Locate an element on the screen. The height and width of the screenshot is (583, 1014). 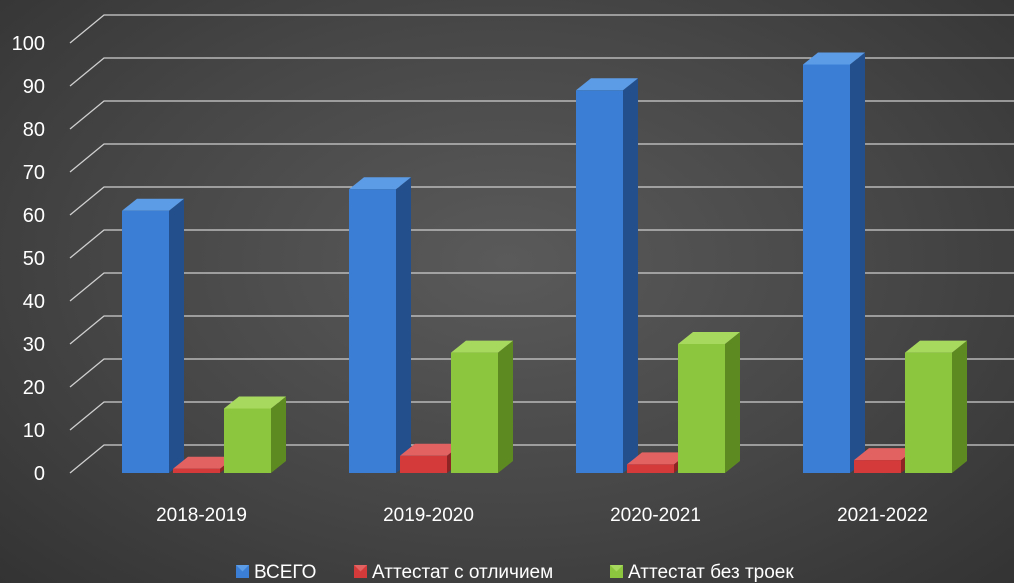
y-tick-label: 50 is located at coordinates (34, 259).